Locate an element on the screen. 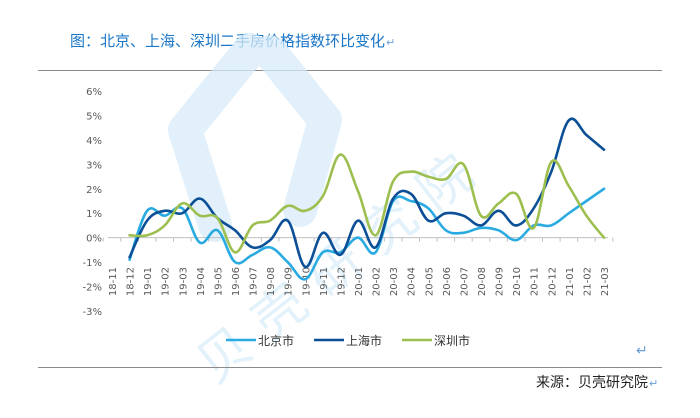 The width and height of the screenshot is (700, 418). y-tick-label: 1% is located at coordinates (94, 214).